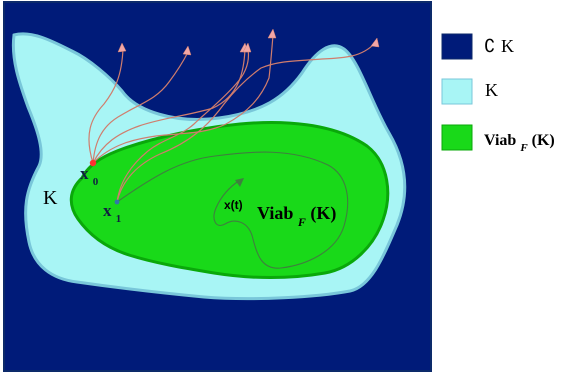  I want to click on legend-label-k-set: K, so click(491, 90).